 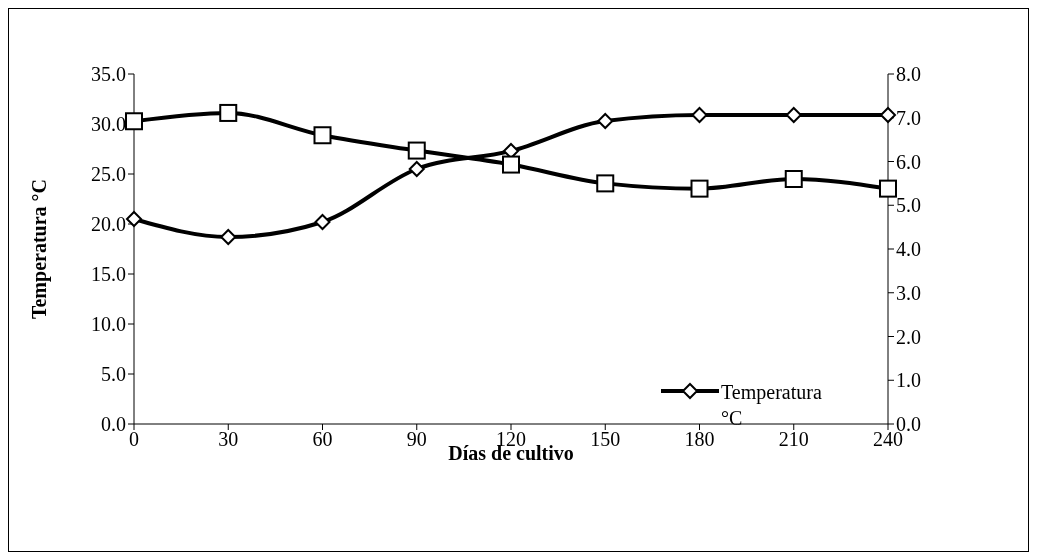 What do you see at coordinates (605, 439) in the screenshot?
I see `x-tick-label: 150` at bounding box center [605, 439].